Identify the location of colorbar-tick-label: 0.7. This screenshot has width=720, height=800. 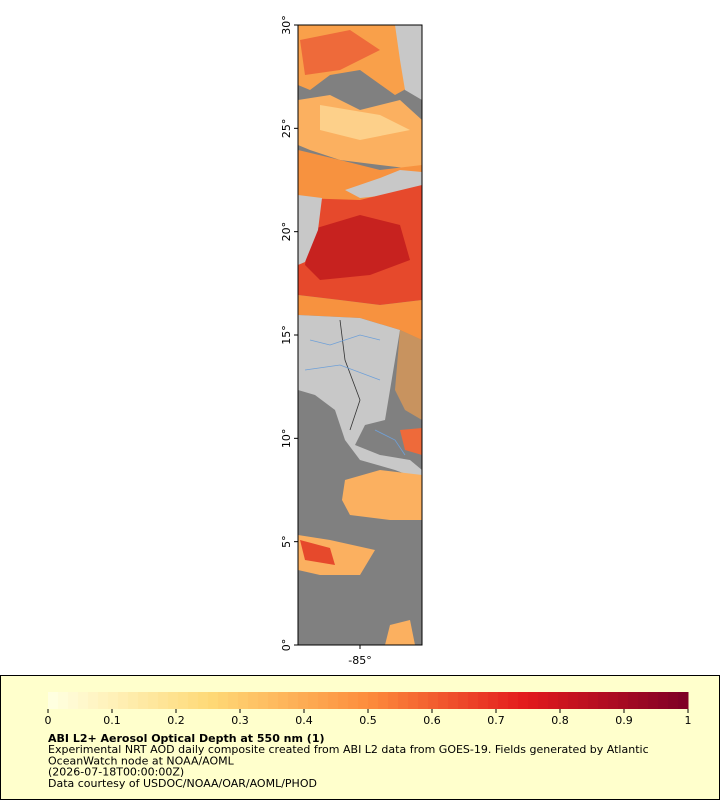
(496, 720).